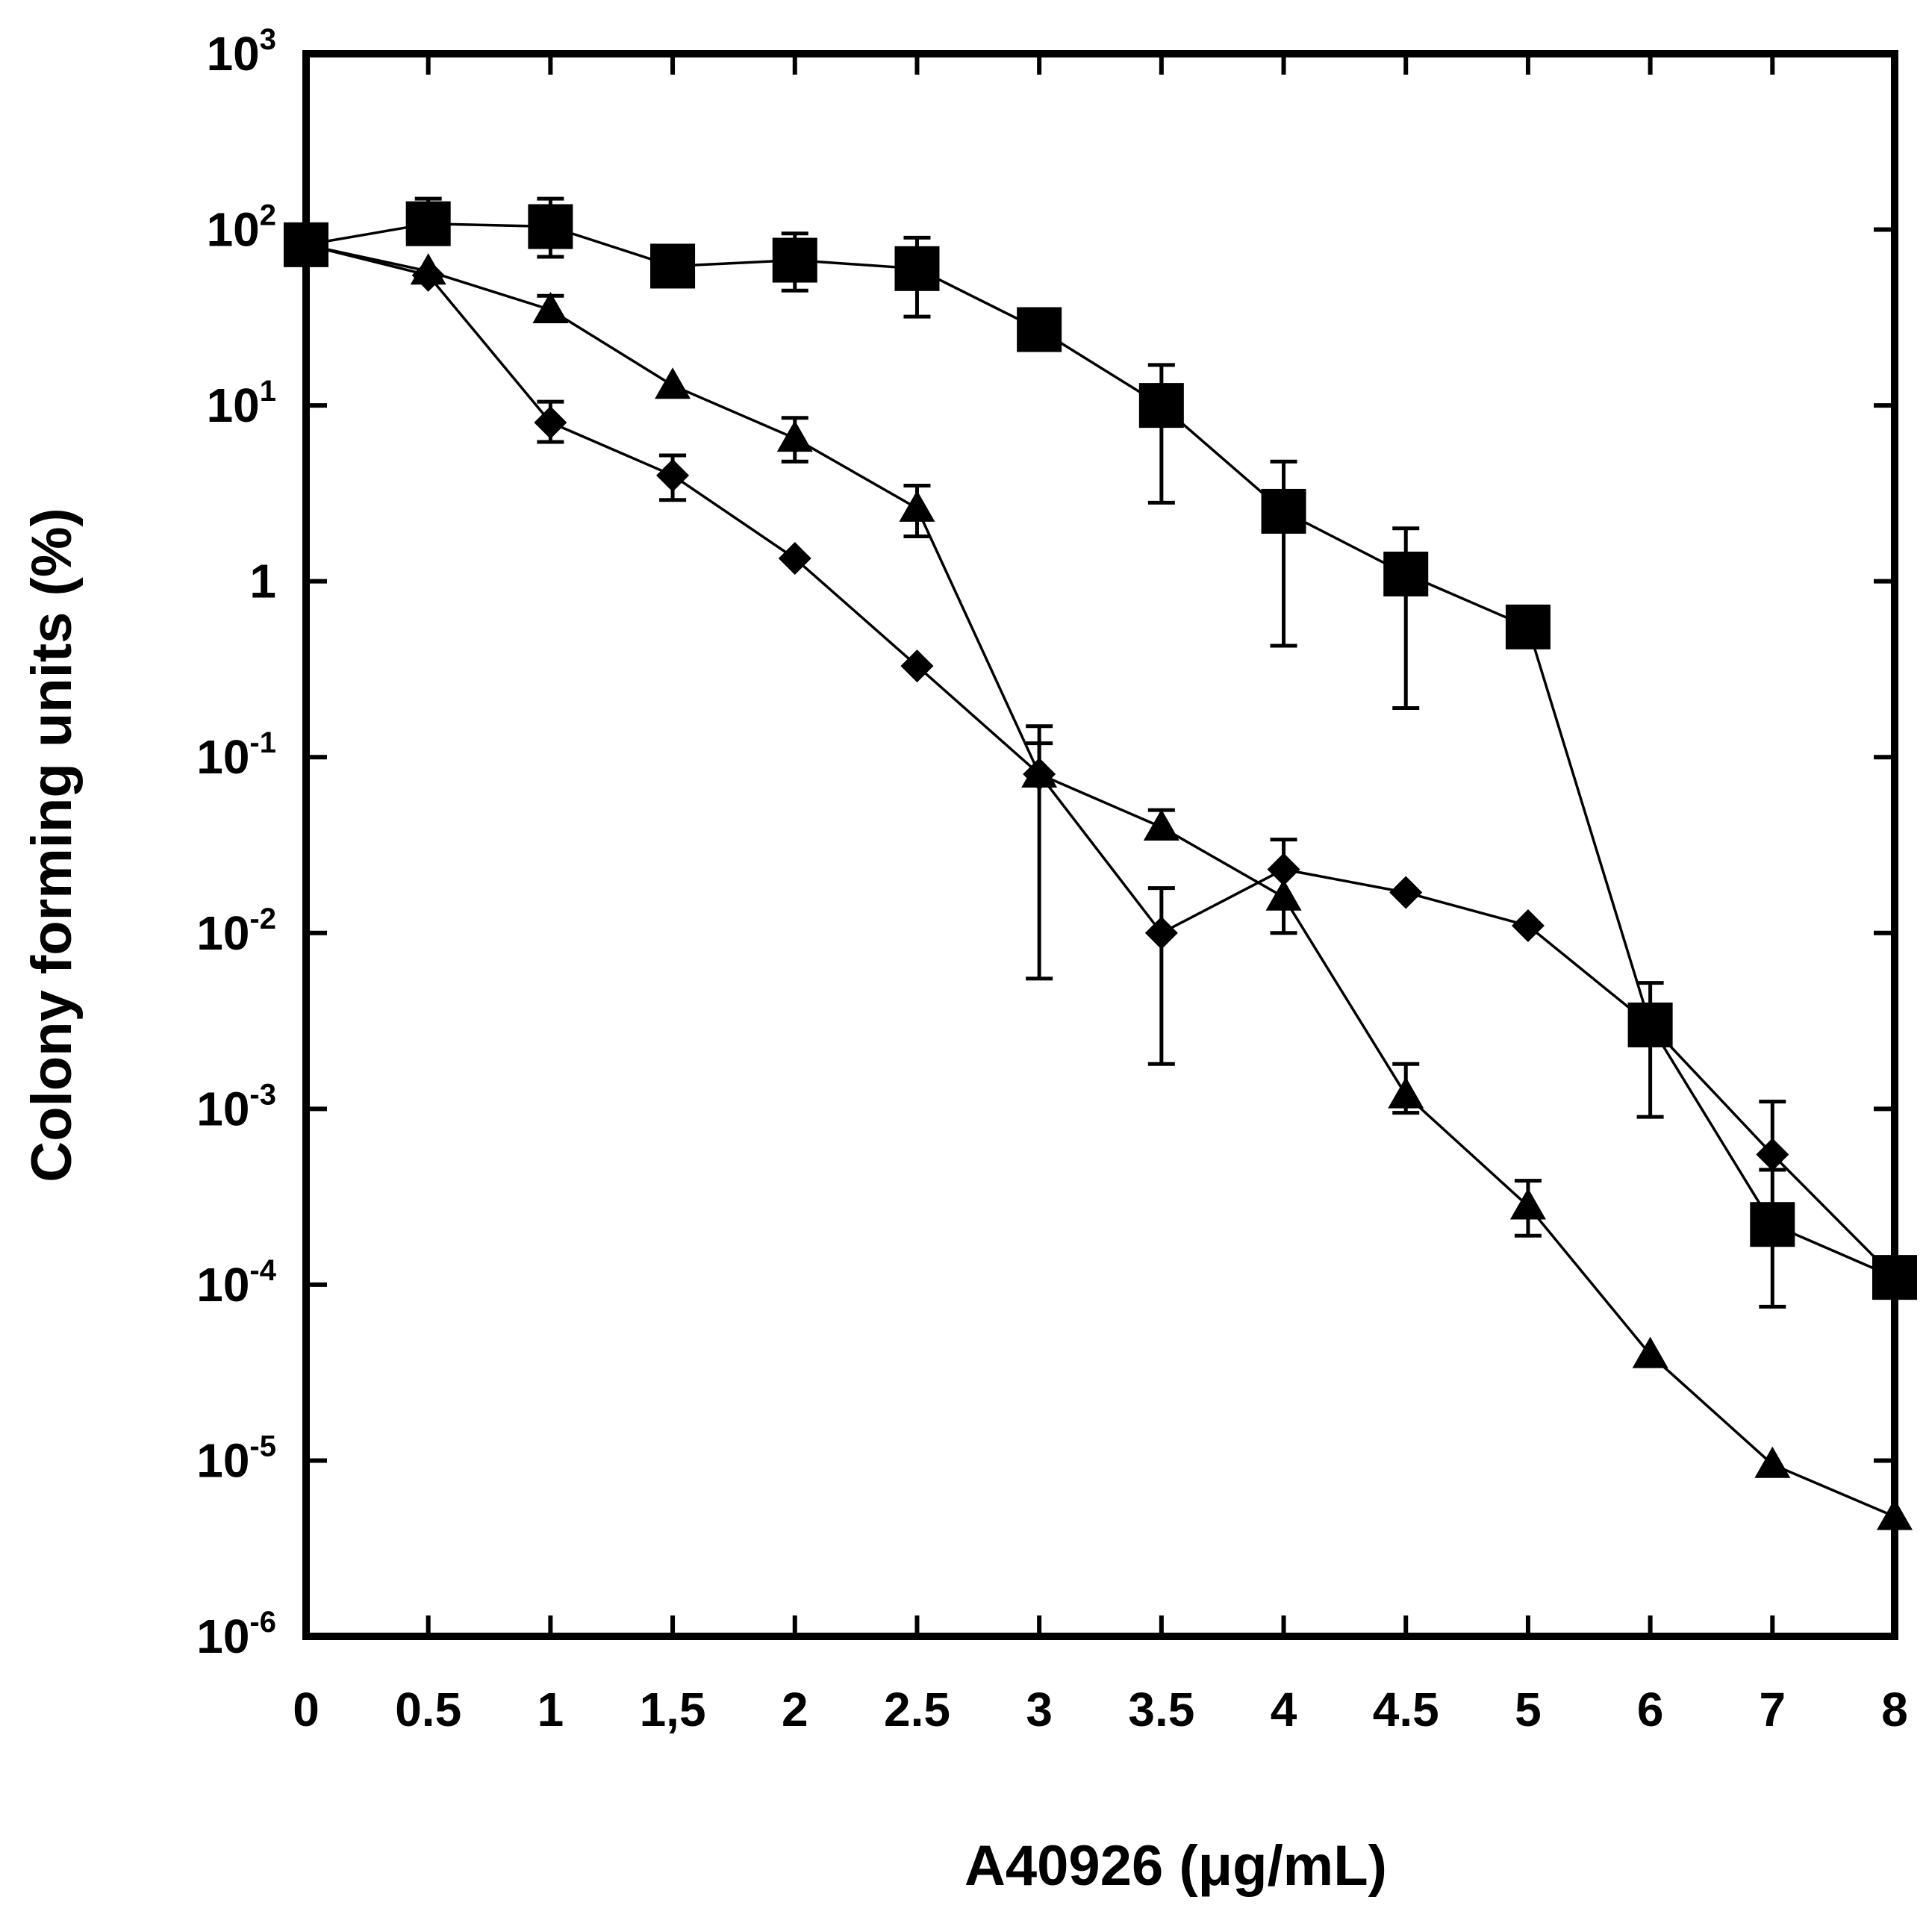  What do you see at coordinates (1284, 1710) in the screenshot?
I see `x-tick-label: 4` at bounding box center [1284, 1710].